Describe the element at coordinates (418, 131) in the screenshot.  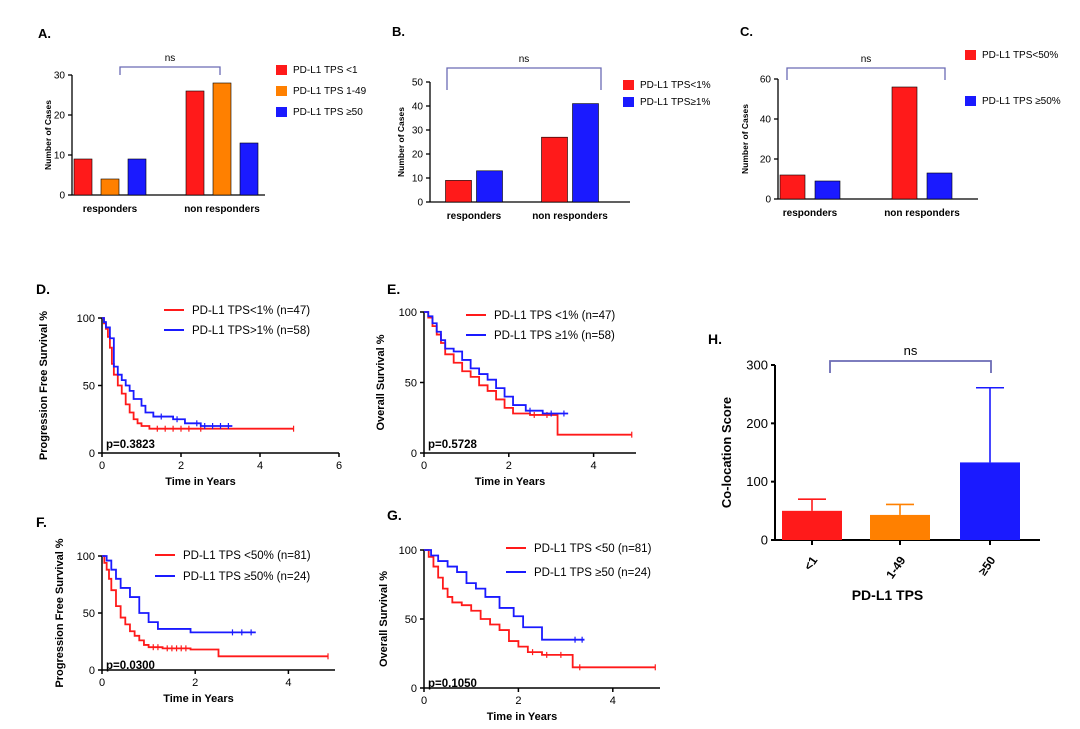
I see `y-tick-label: 30` at that location.